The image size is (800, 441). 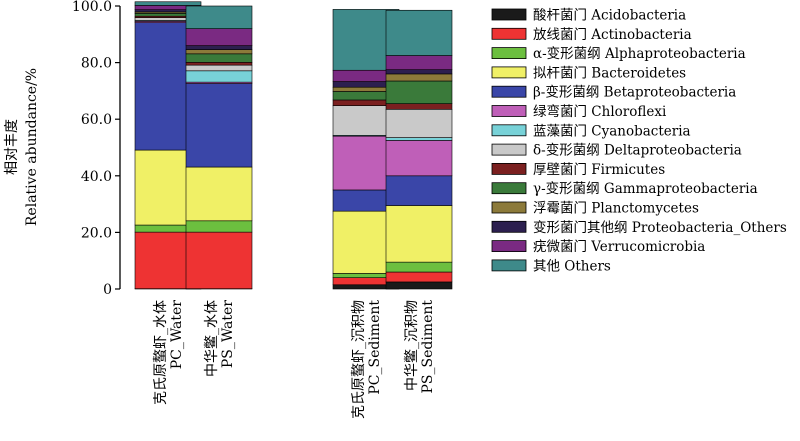 I want to click on x-tick-label-en: PC_Water, so click(x=177, y=335).